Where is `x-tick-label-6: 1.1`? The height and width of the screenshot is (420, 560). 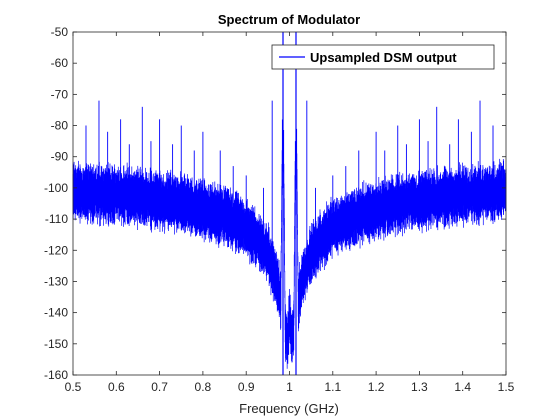
x-tick-label-6: 1.1 is located at coordinates (332, 387).